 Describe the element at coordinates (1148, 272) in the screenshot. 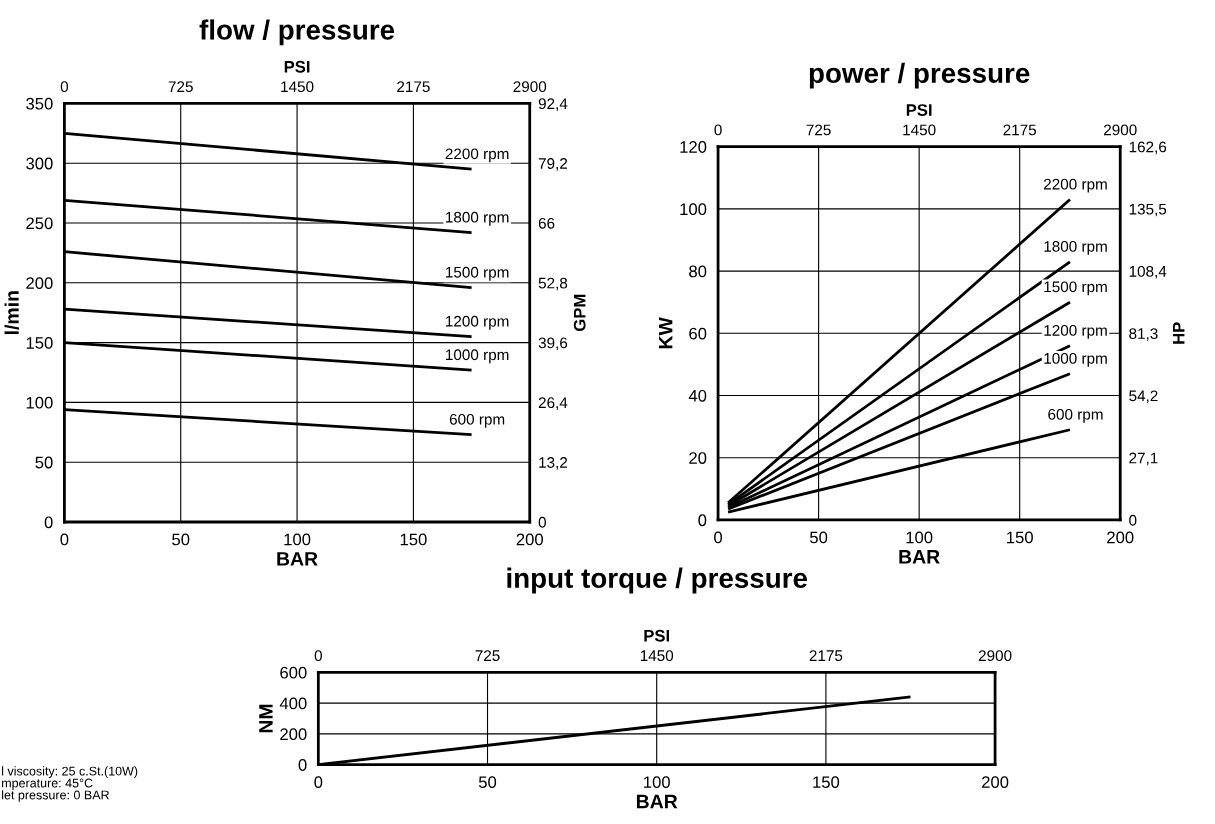

I see `y2-tick-label: 108,4` at that location.